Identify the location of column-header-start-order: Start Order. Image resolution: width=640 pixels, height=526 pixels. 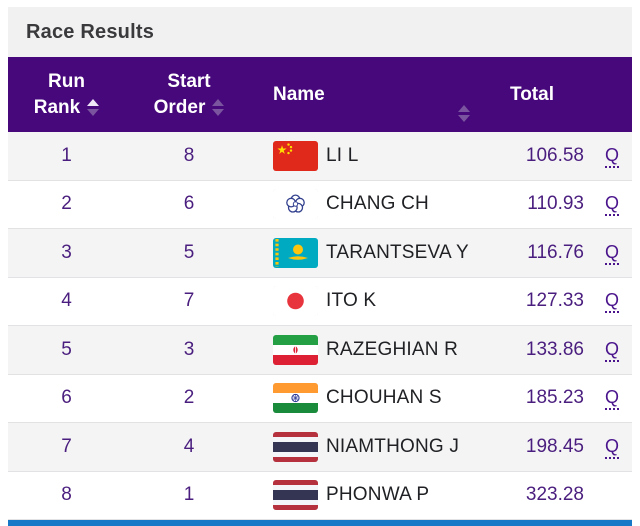
(189, 94).